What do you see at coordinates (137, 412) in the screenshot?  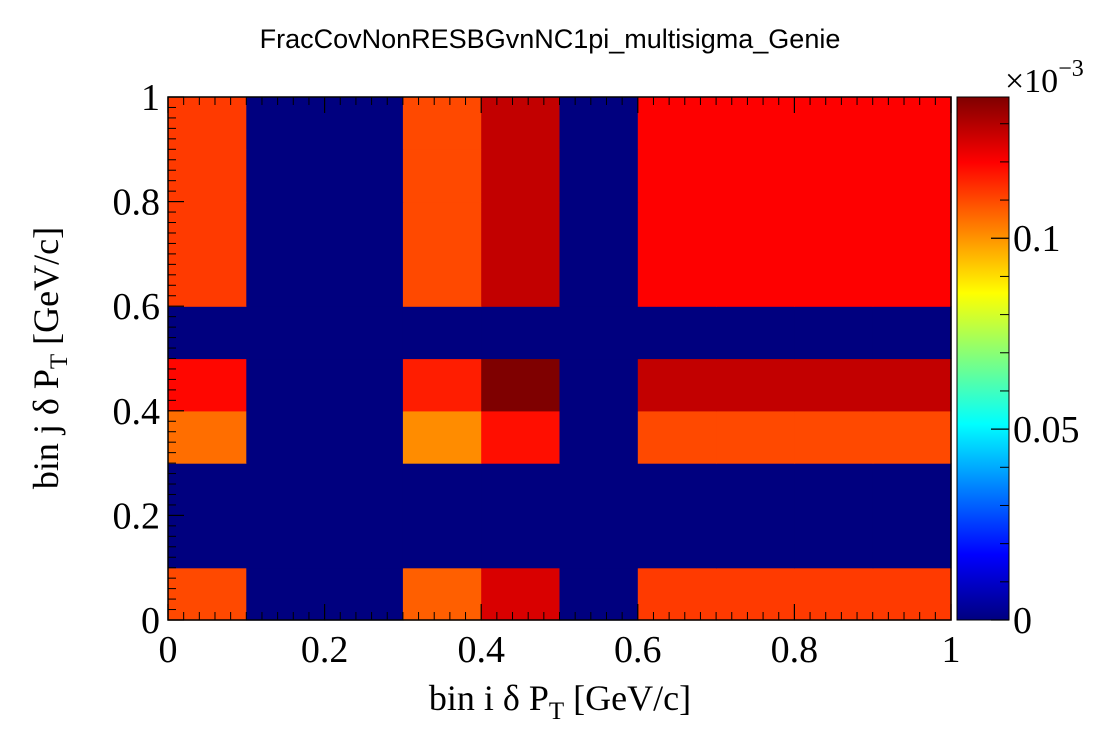 I see `y-tick-label: 0.4` at bounding box center [137, 412].